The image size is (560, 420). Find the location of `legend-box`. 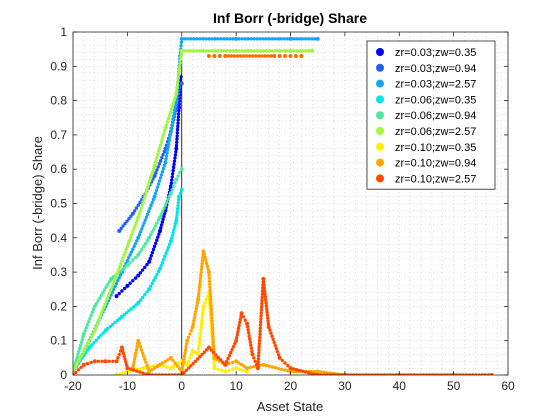

legend-box is located at coordinates (431, 115).